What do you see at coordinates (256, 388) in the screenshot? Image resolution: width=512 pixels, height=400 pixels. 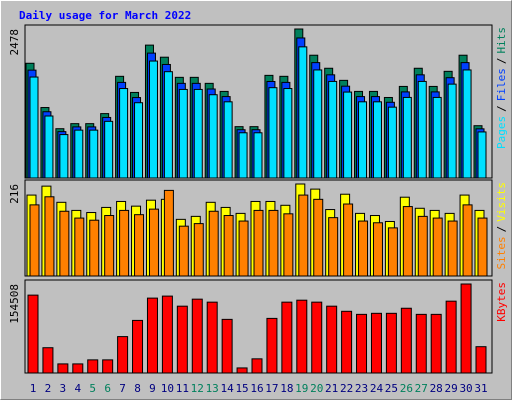 I see `x-tick-label: 16` at bounding box center [256, 388].